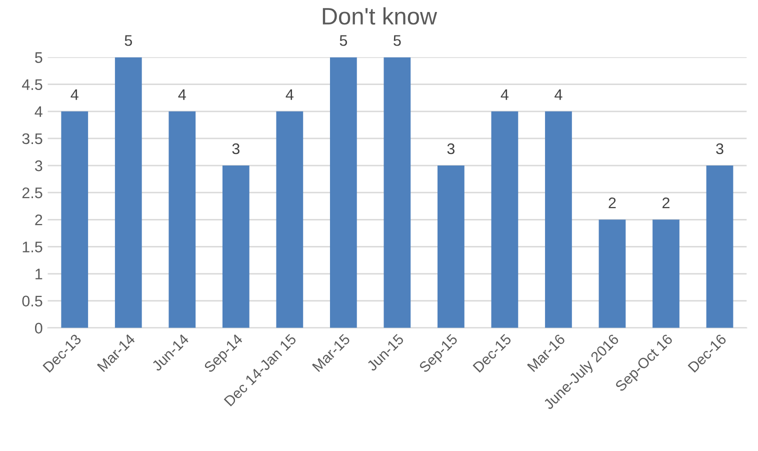 The width and height of the screenshot is (758, 451). I want to click on y-tick-label: 4, so click(38, 111).